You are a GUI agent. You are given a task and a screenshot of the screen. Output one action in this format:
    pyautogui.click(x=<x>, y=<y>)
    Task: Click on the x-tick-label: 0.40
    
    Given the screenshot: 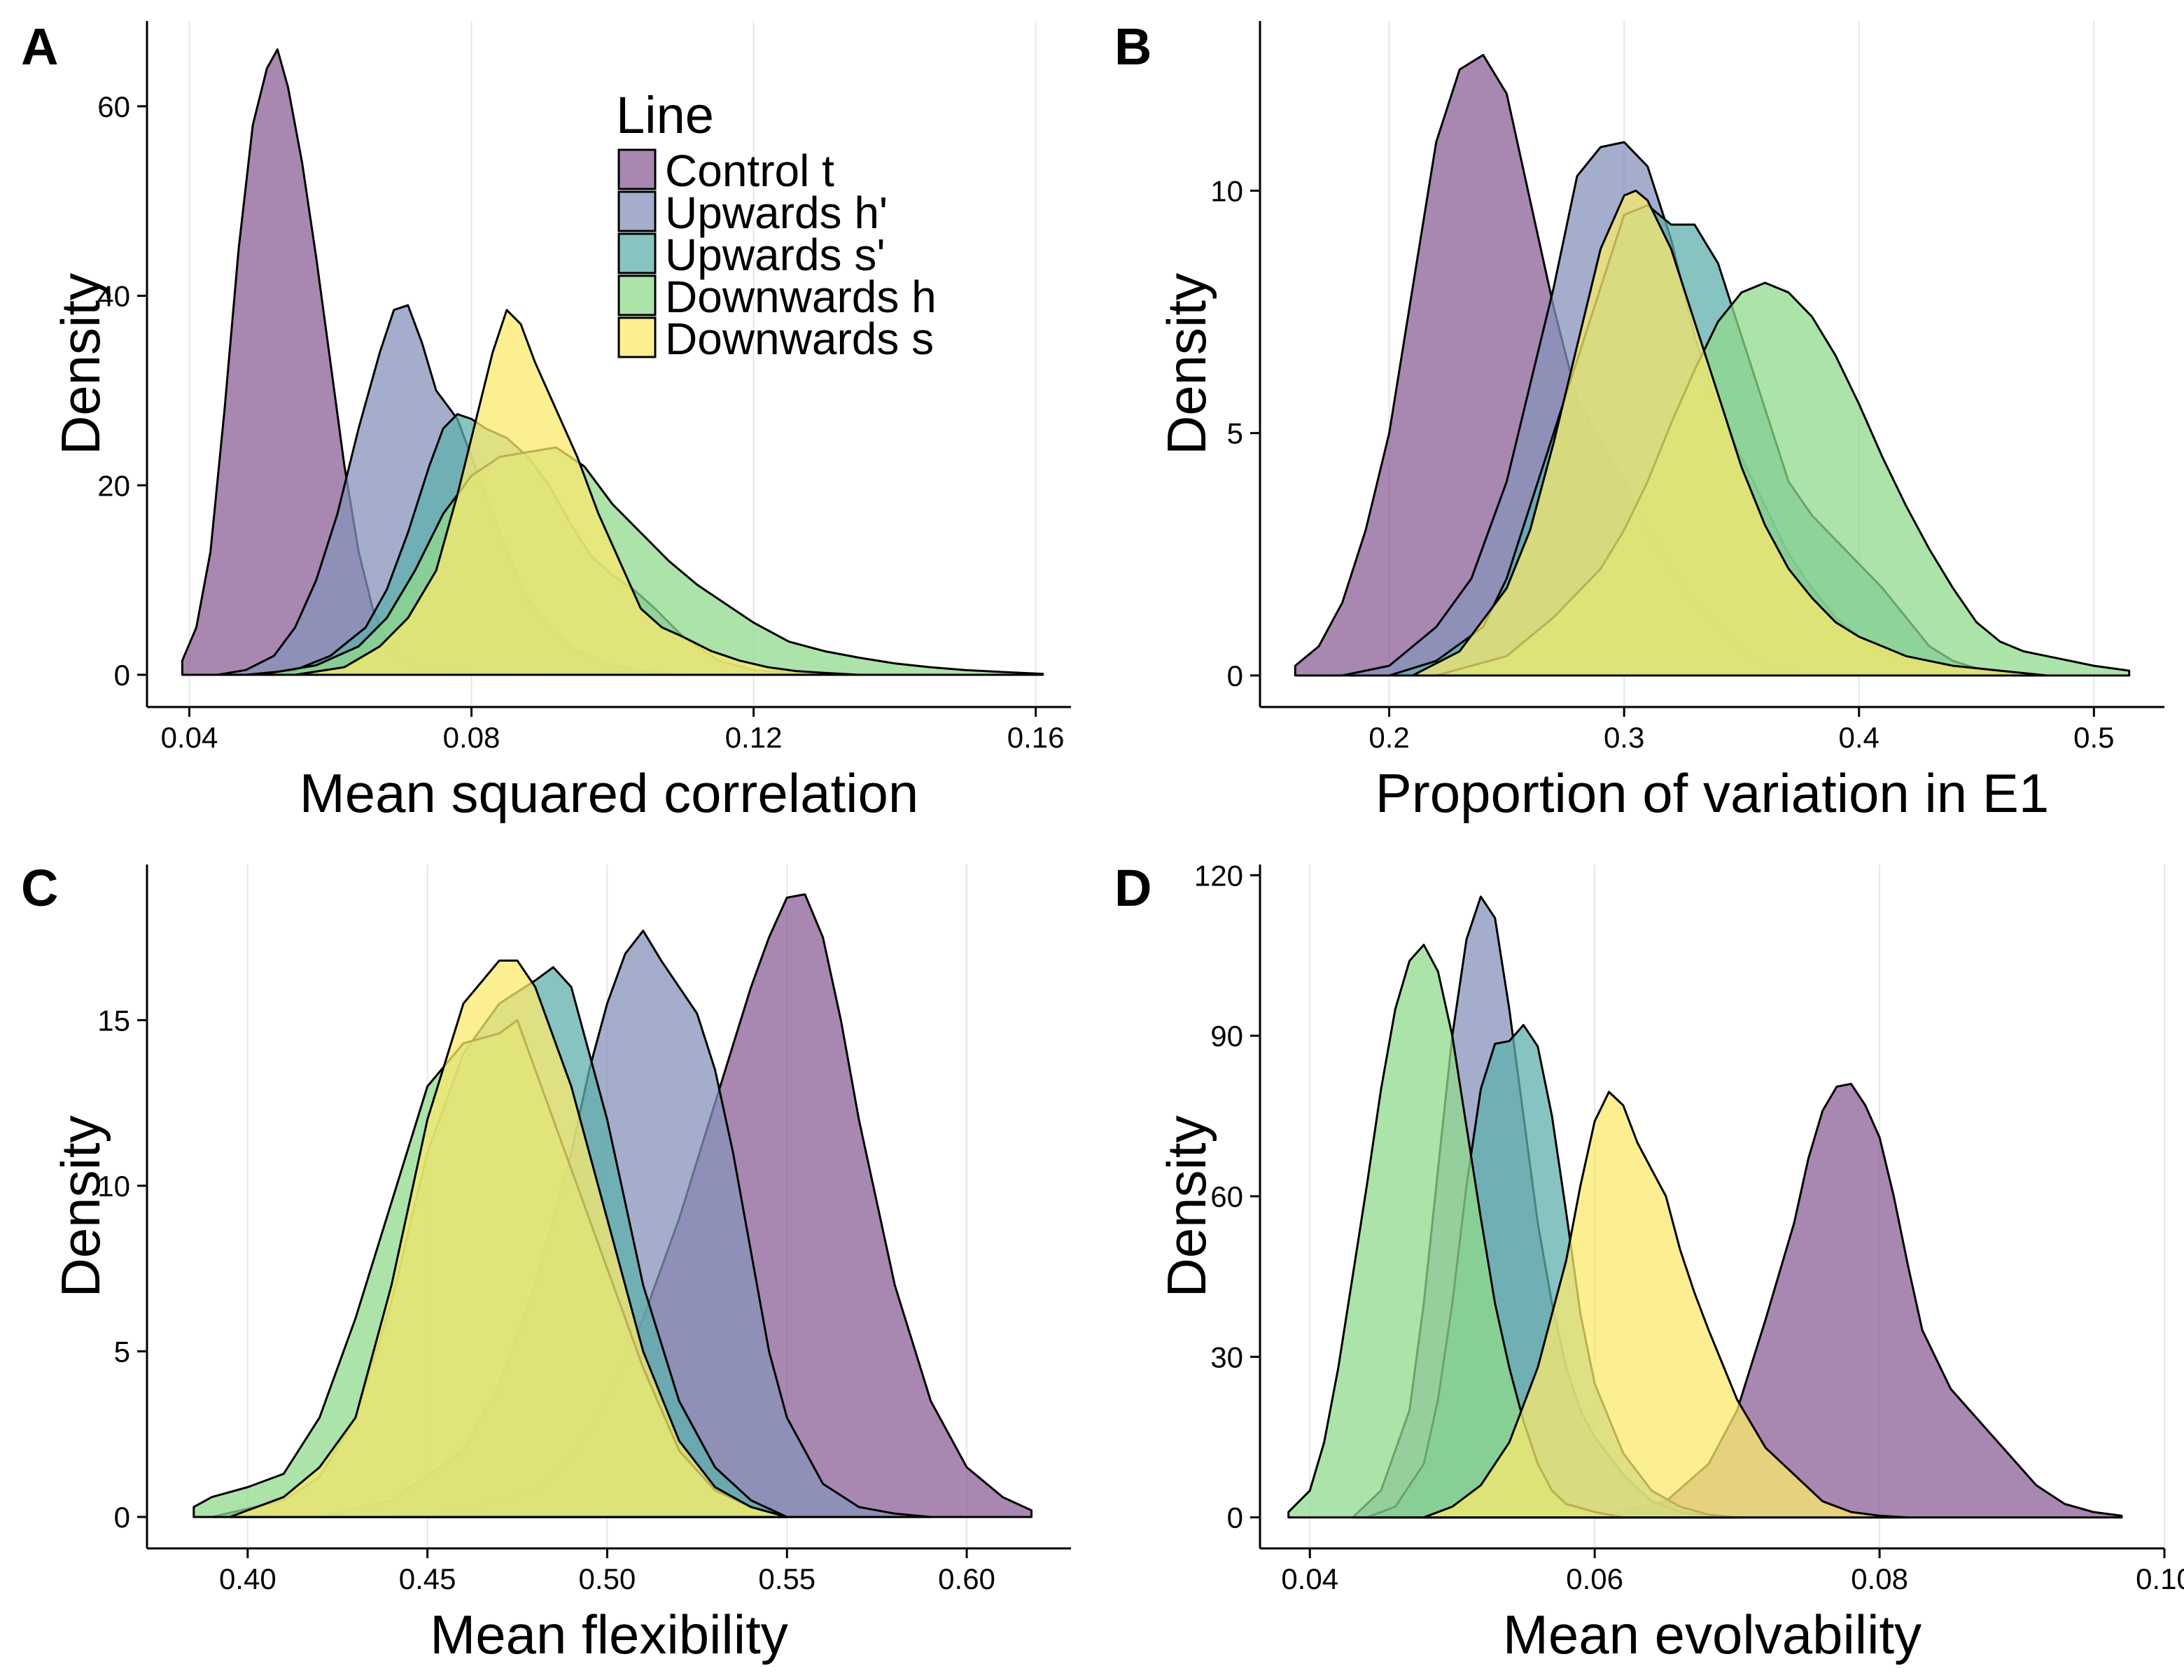 What is the action you would take?
    pyautogui.click(x=247, y=1578)
    